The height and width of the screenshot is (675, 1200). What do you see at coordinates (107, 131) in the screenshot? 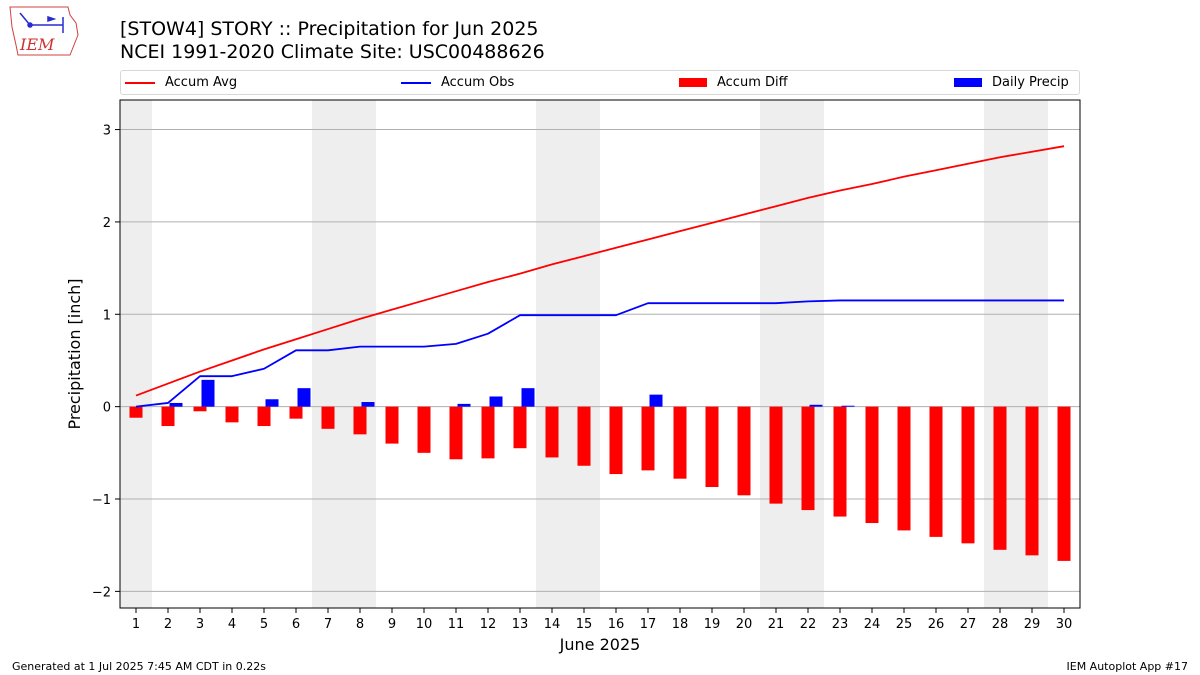
I see `ytick-label: 3` at bounding box center [107, 131].